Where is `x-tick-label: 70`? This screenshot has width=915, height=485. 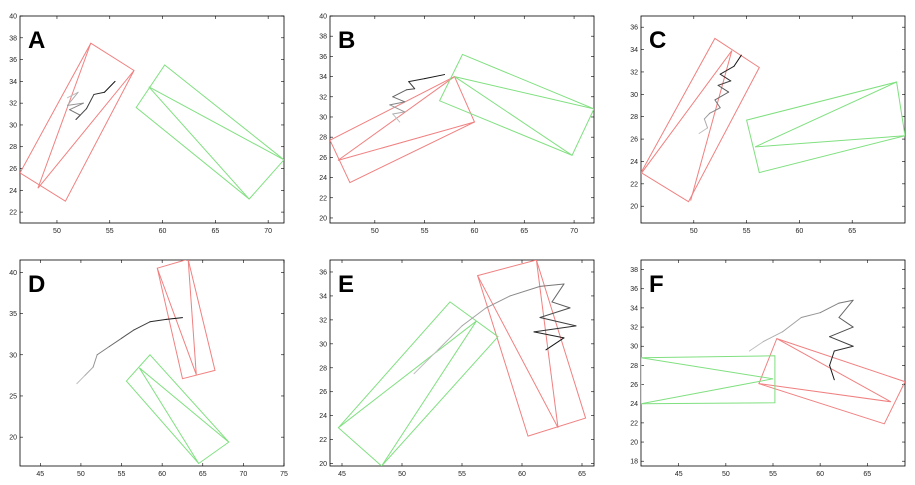 x-tick-label: 70 is located at coordinates (268, 231).